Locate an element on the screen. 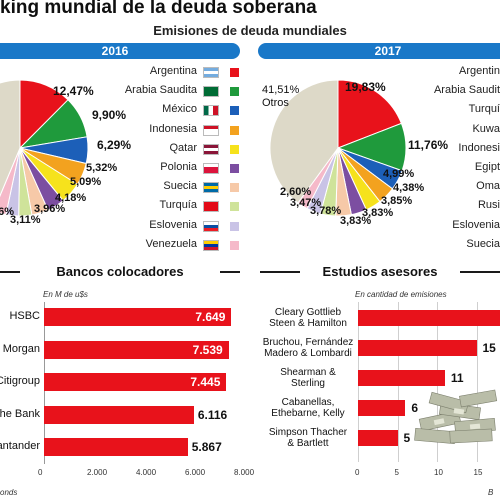  firm-label-1: Bruchou, Fernández Madero & Lombardi is located at coordinates (308, 348).